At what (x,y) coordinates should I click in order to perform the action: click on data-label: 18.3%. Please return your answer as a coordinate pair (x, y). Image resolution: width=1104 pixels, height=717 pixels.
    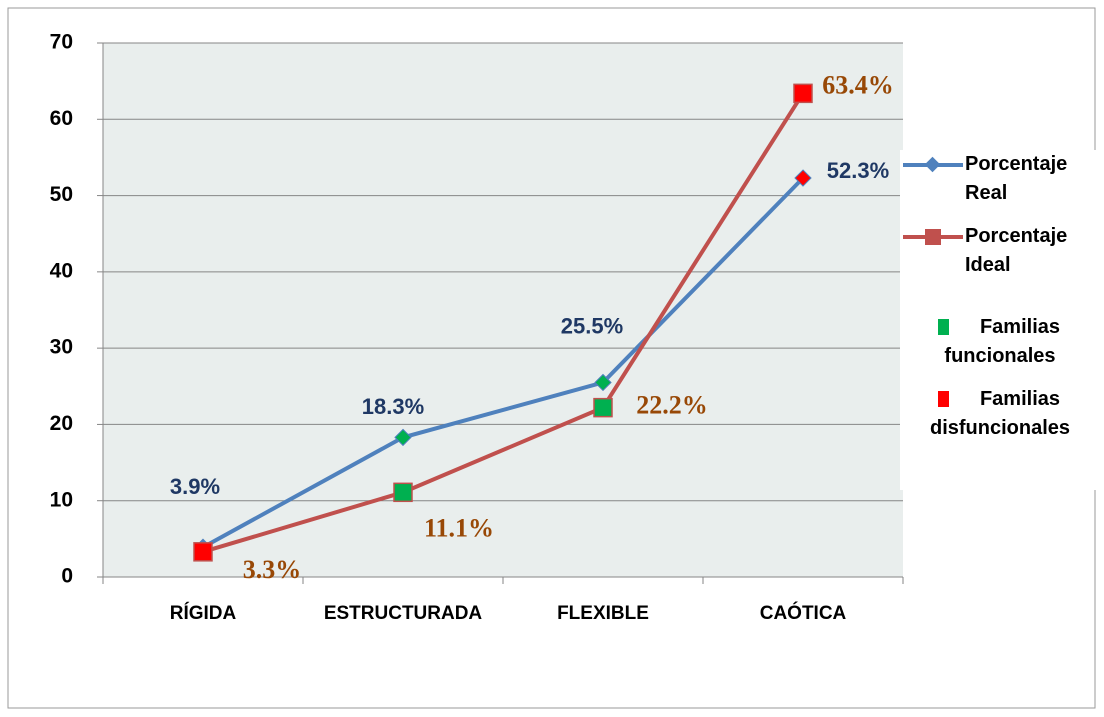
    Looking at the image, I should click on (393, 406).